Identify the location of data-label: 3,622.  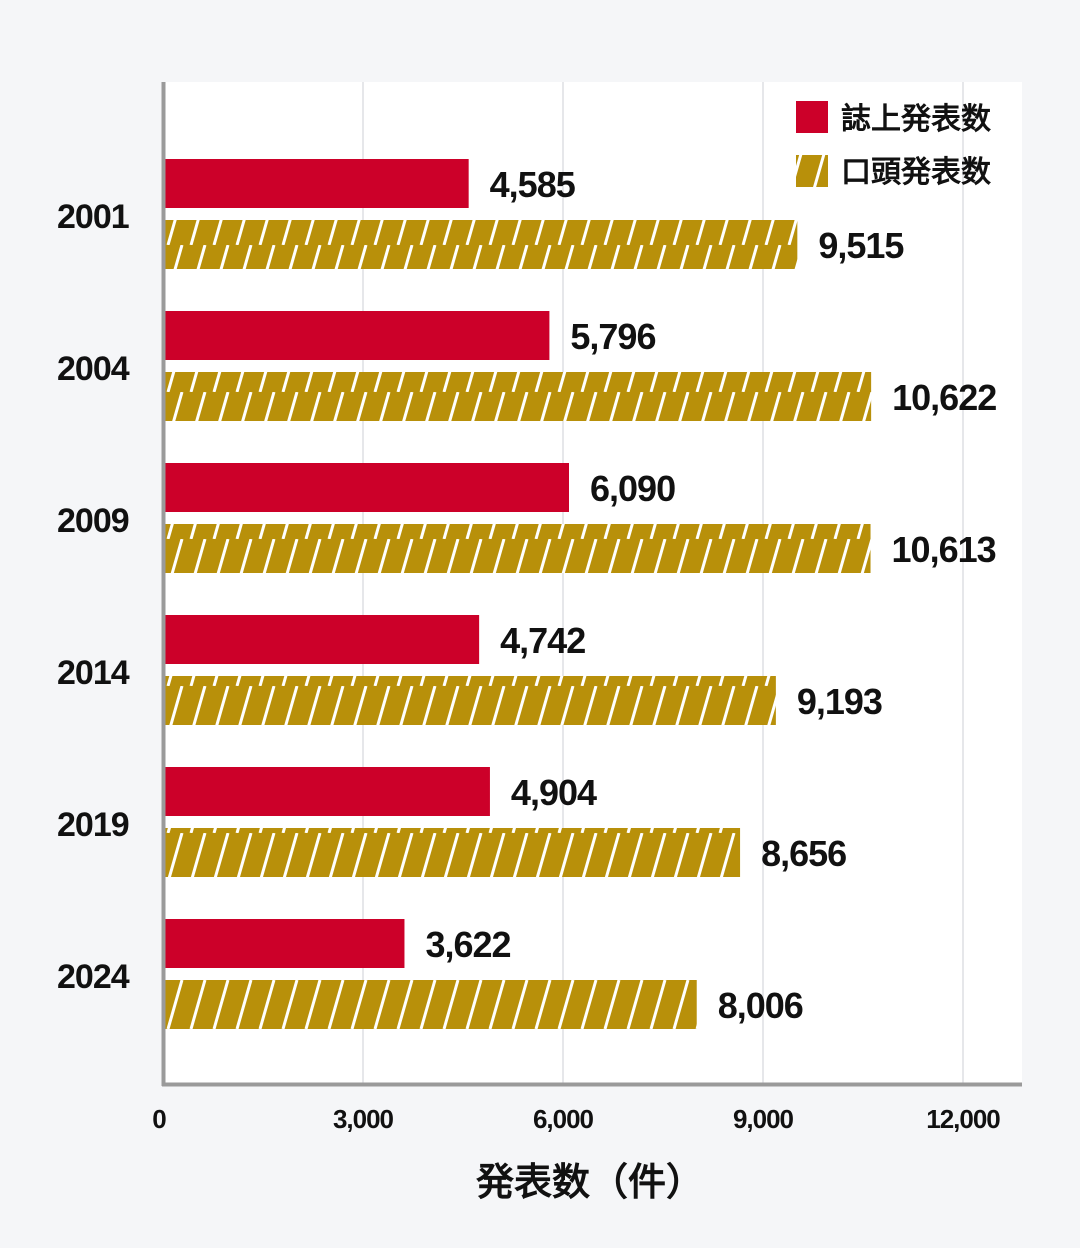
(467, 944).